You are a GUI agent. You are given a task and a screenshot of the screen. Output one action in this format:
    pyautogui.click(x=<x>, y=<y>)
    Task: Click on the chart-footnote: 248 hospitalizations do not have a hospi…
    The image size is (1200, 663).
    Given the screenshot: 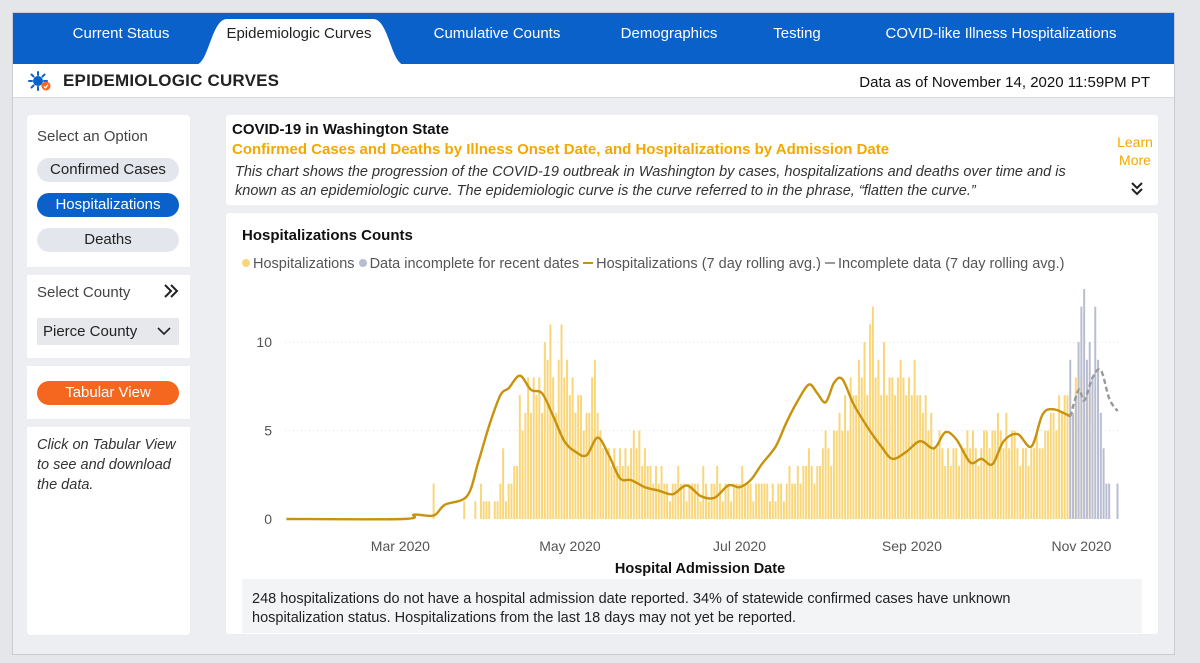 What is the action you would take?
    pyautogui.click(x=631, y=608)
    